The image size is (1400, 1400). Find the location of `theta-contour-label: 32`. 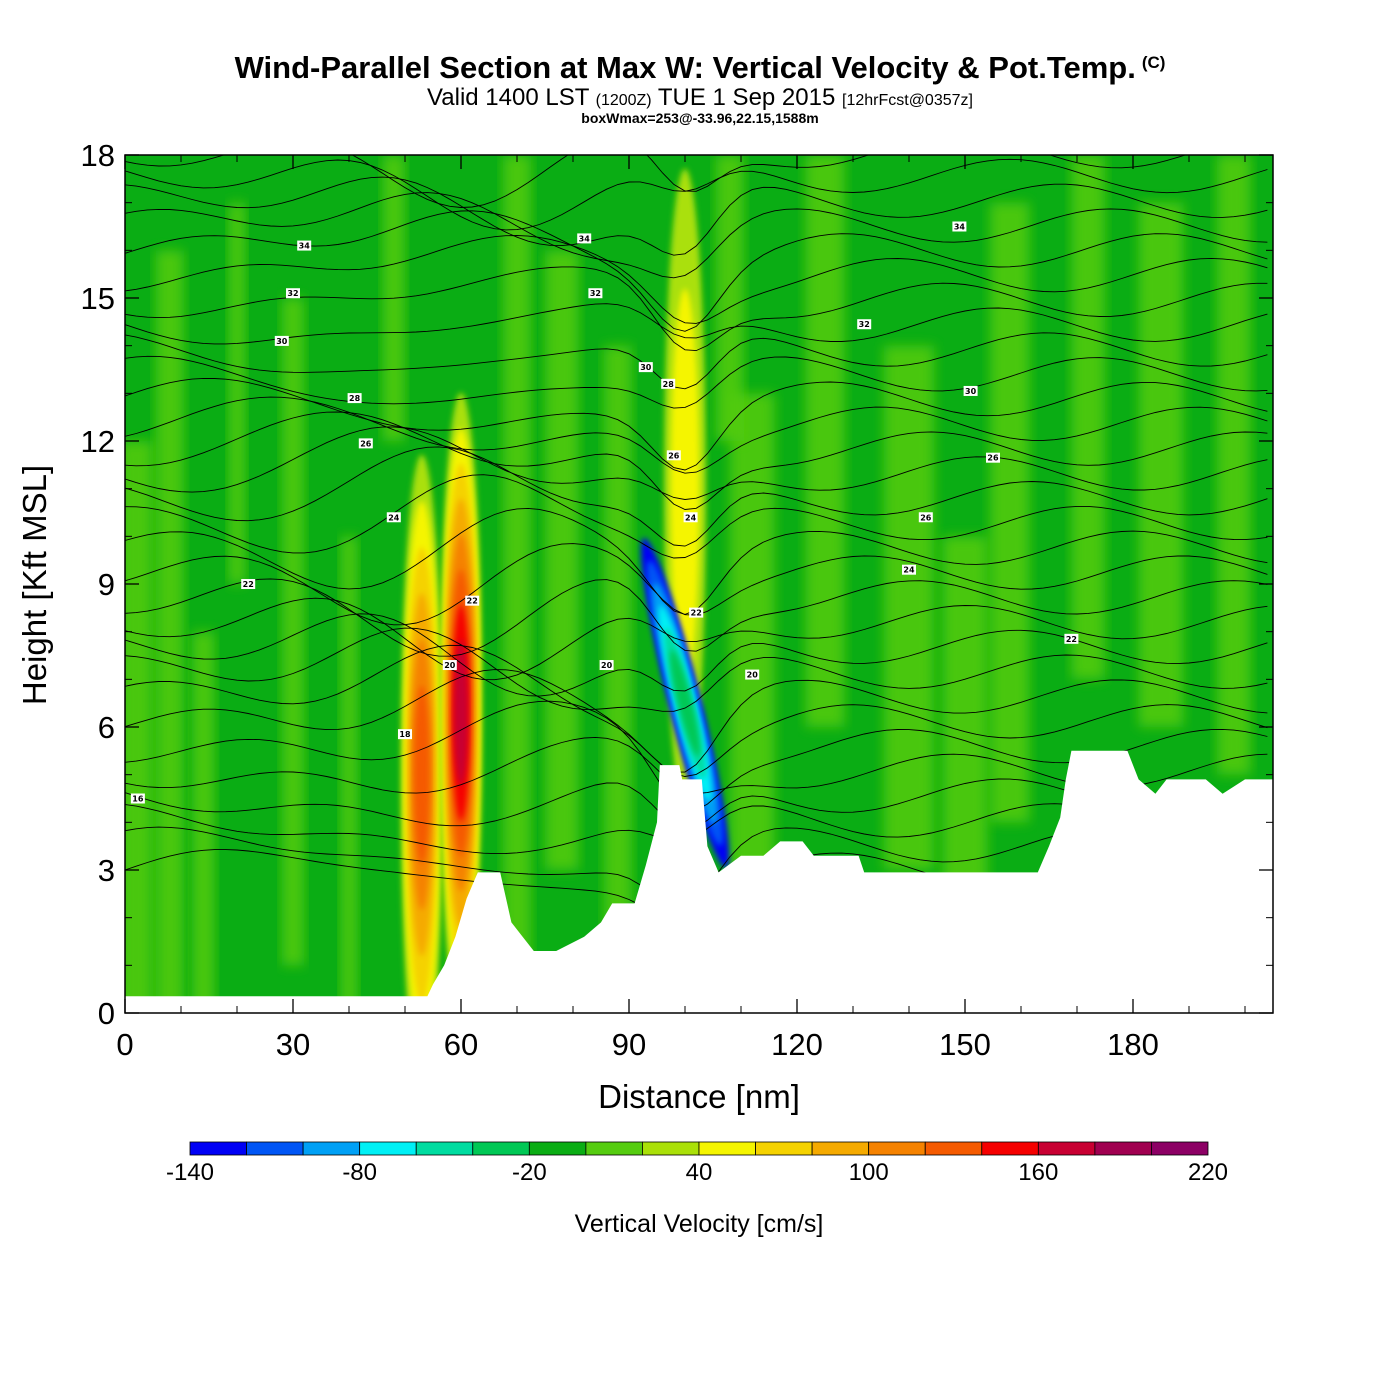

theta-contour-label: 32 is located at coordinates (293, 293).